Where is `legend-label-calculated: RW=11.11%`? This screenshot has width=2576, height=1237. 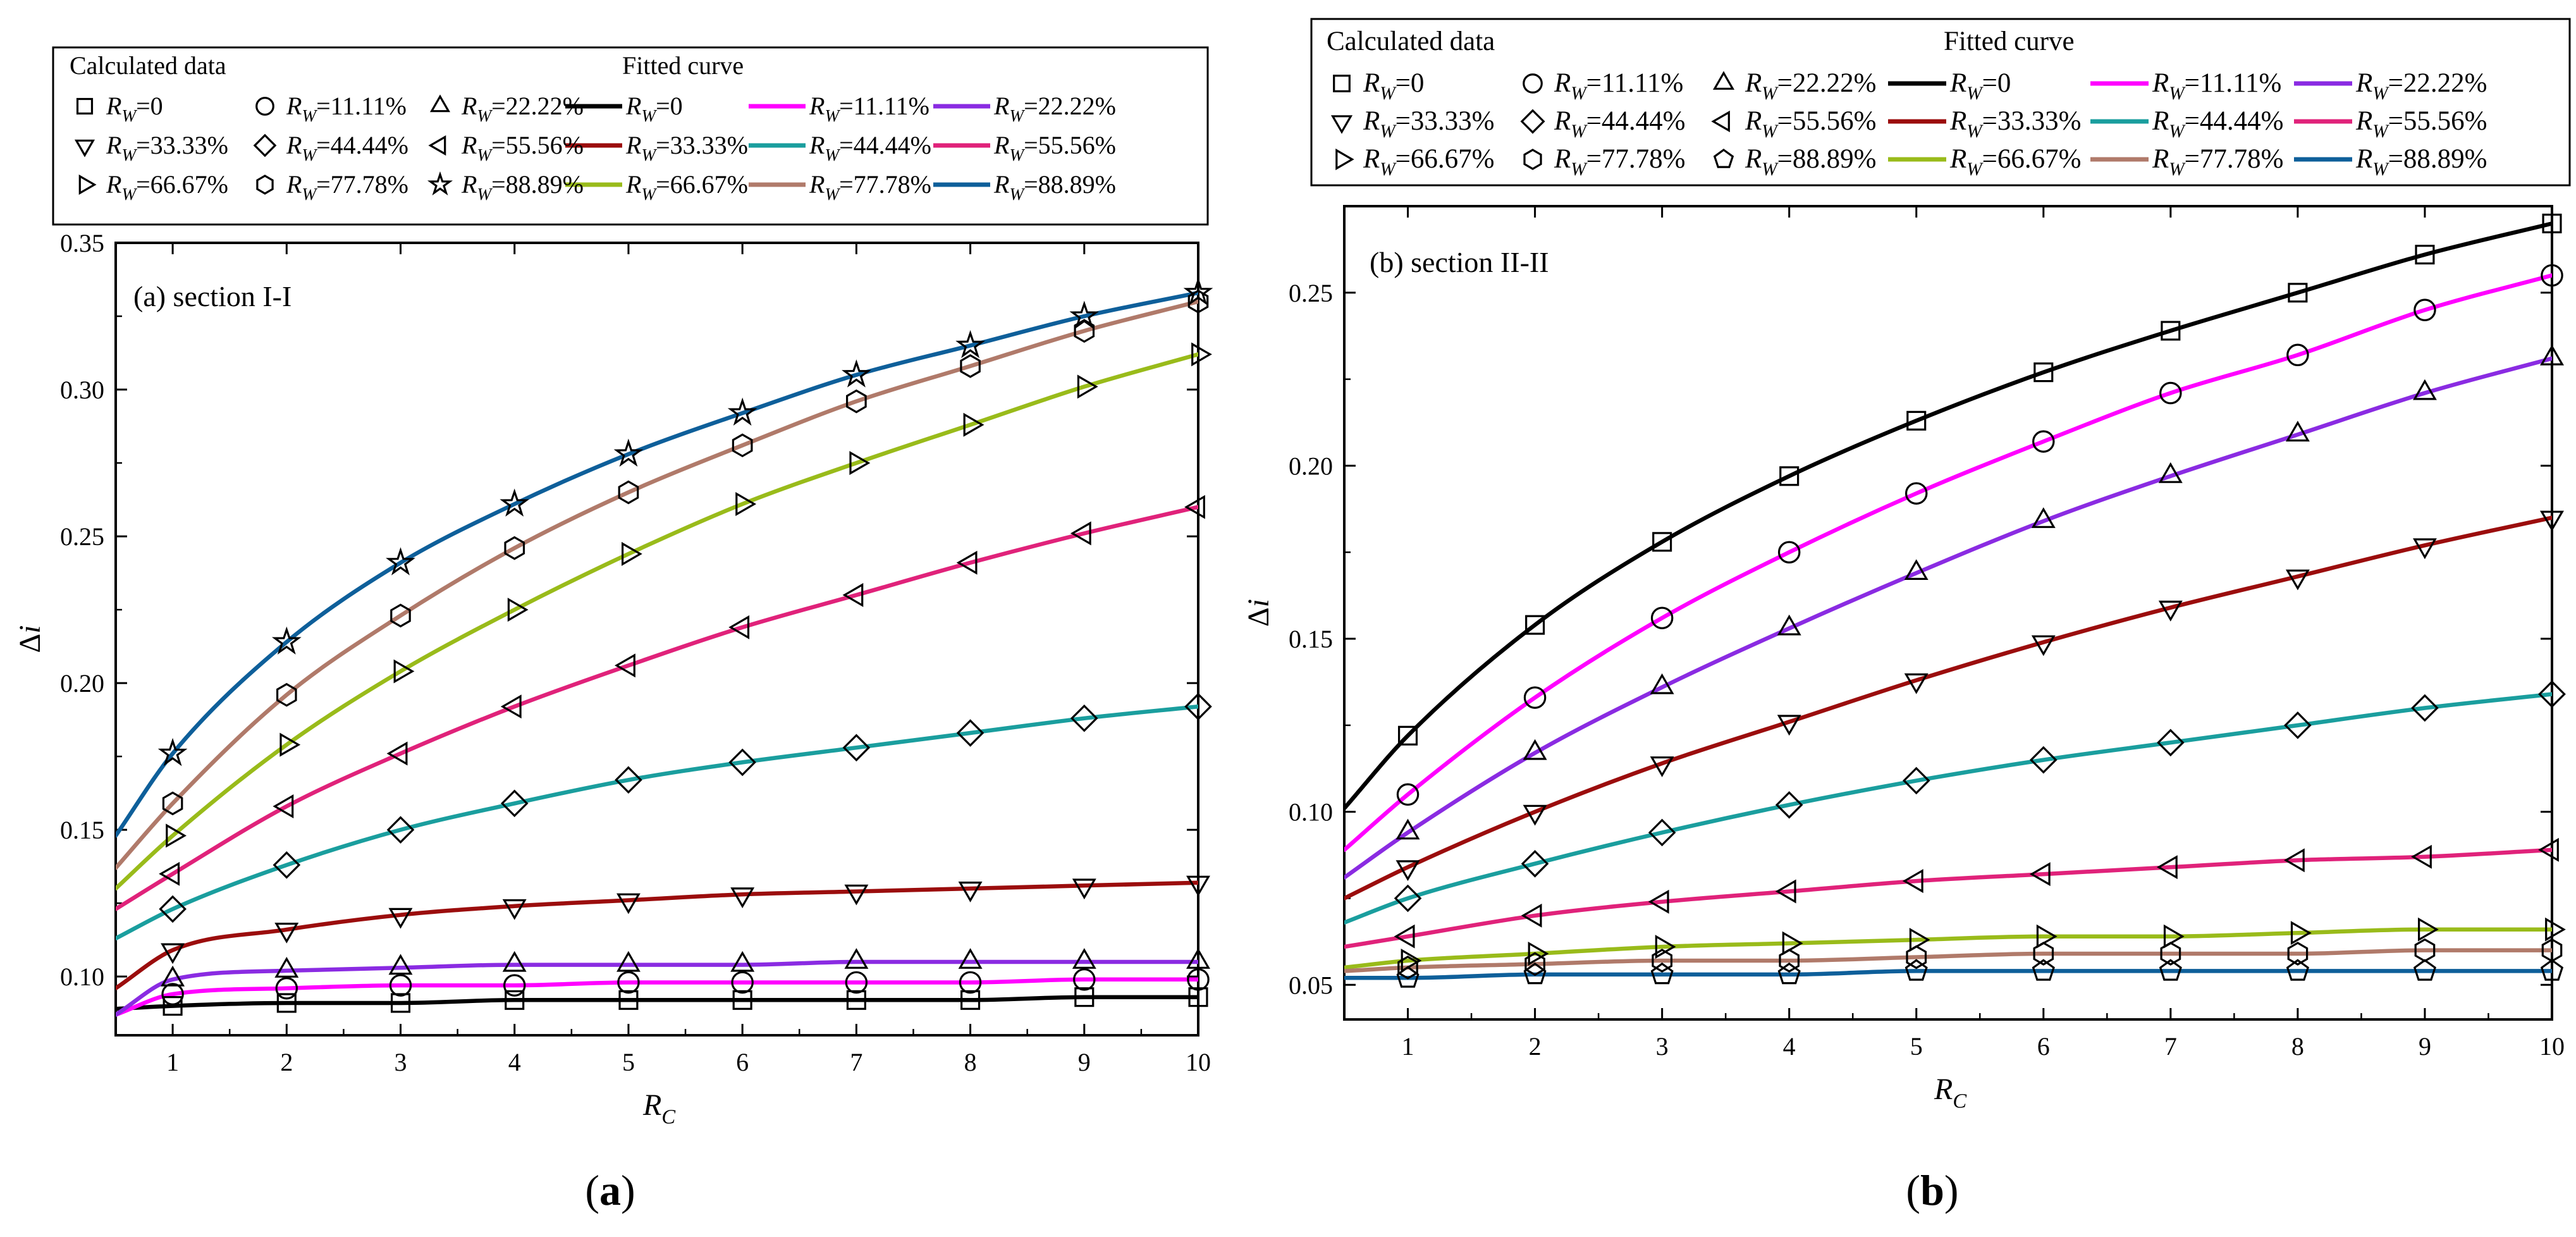
legend-label-calculated: RW=11.11% is located at coordinates (1618, 86).